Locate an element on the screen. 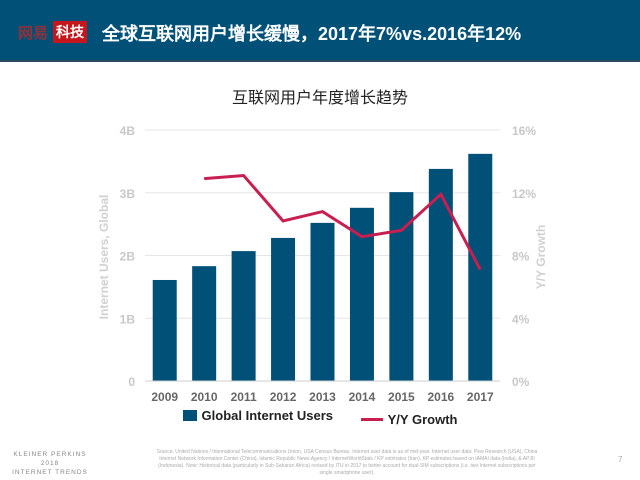 The width and height of the screenshot is (640, 480). brand-line: KLEINER PERKINS is located at coordinates (50, 454).